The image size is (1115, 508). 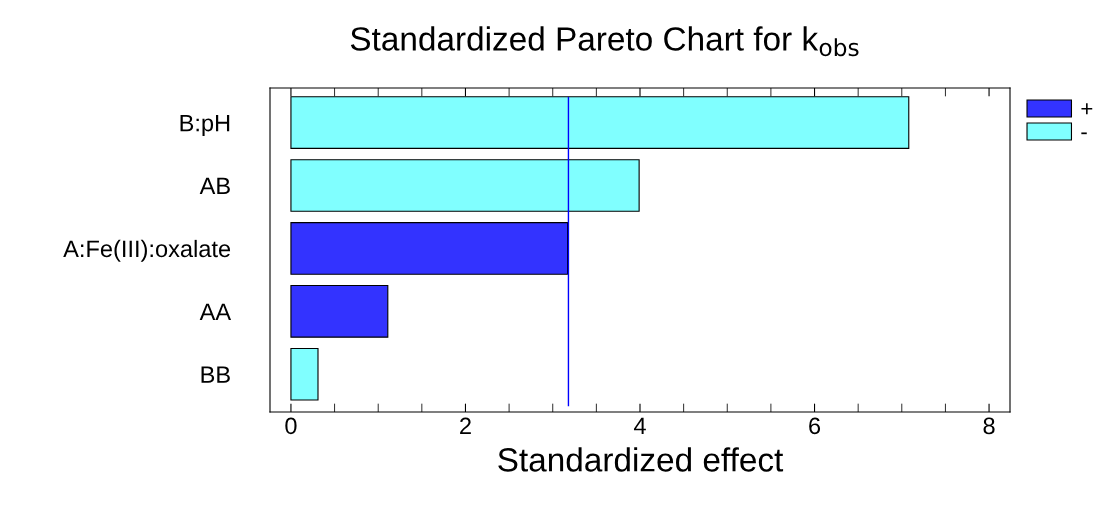 What do you see at coordinates (214, 186) in the screenshot?
I see `y-tick-label: AB` at bounding box center [214, 186].